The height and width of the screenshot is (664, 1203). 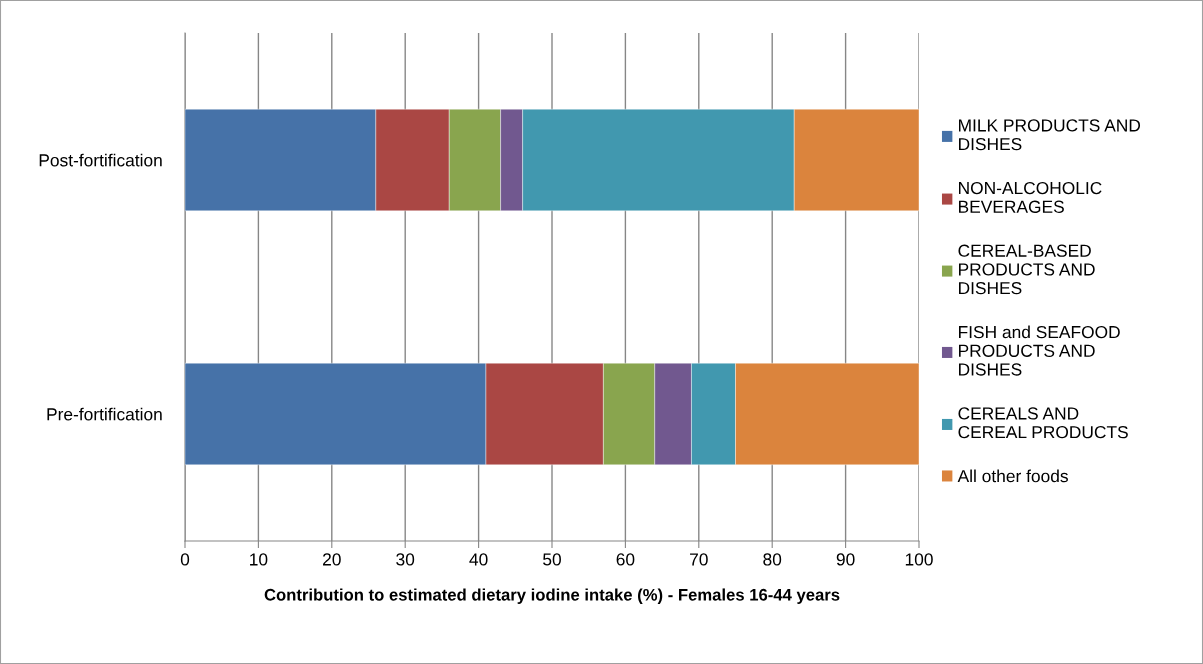 I want to click on legend-label: All other foods, so click(x=1012, y=476).